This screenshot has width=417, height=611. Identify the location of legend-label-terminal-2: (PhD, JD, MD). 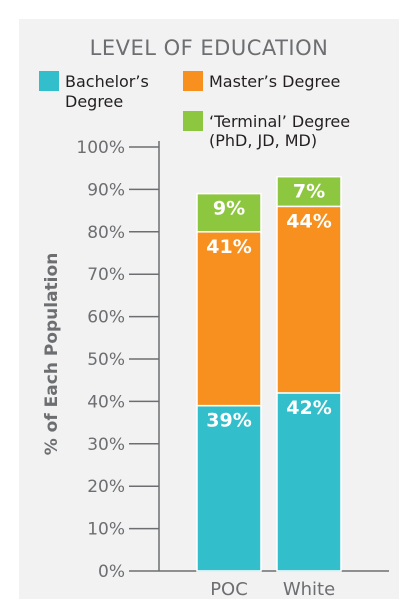
(263, 140).